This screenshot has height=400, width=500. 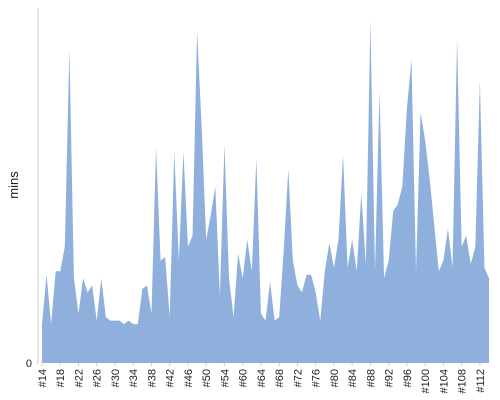 What do you see at coordinates (390, 378) in the screenshot?
I see `x-tick-label: #92` at bounding box center [390, 378].